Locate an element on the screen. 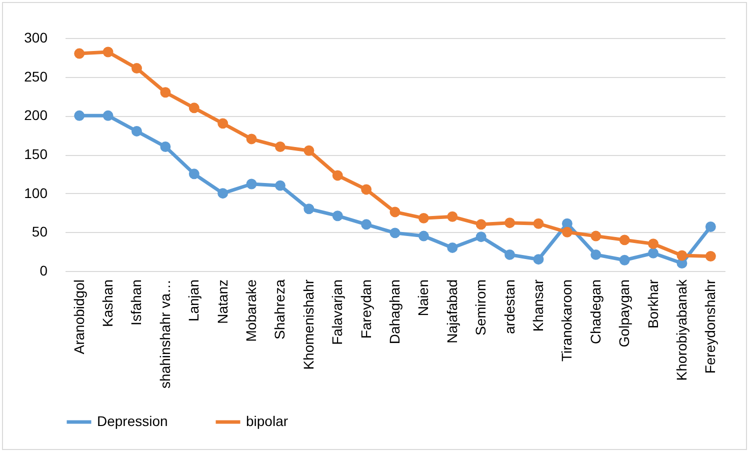  y-tick-label: 300 is located at coordinates (36, 38).